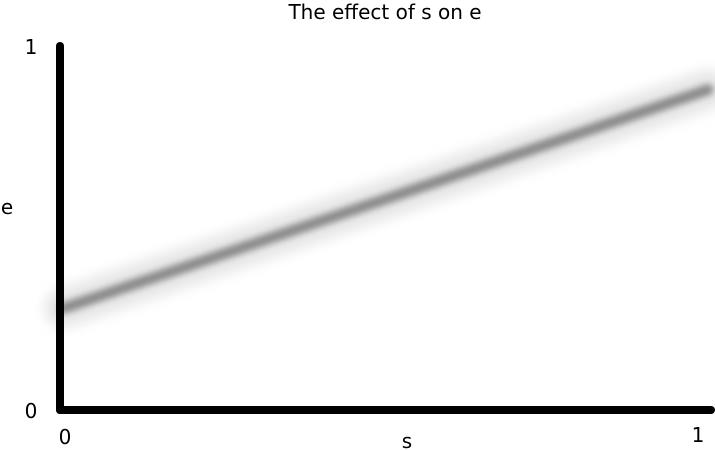 The width and height of the screenshot is (715, 450). I want to click on x-axis-label: s, so click(407, 439).